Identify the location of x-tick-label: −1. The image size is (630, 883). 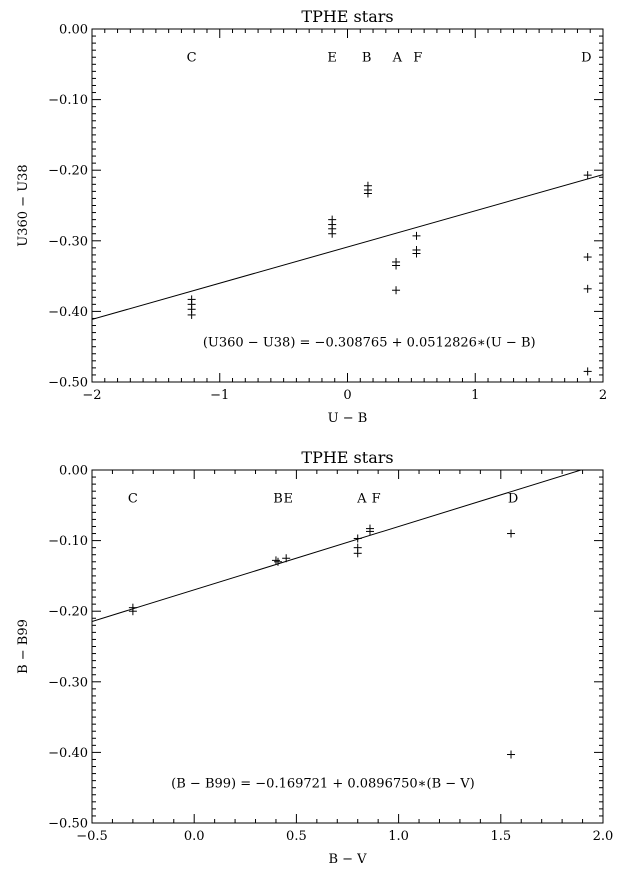
(219, 395).